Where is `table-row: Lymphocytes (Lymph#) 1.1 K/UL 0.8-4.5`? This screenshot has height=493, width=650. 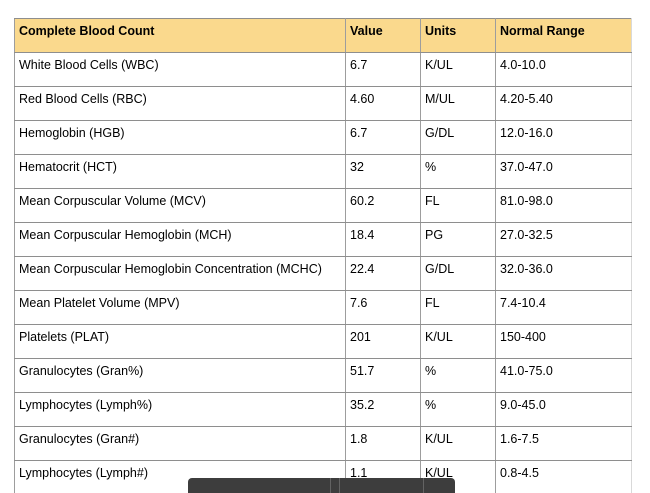 table-row: Lymphocytes (Lymph#) 1.1 K/UL 0.8-4.5 is located at coordinates (323, 476).